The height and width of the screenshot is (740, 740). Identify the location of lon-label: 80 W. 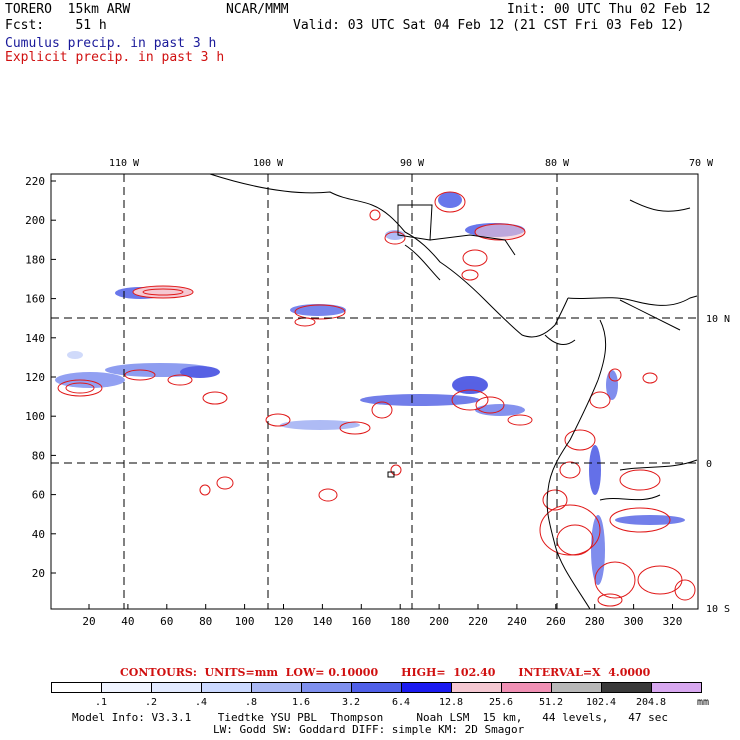
(557, 163).